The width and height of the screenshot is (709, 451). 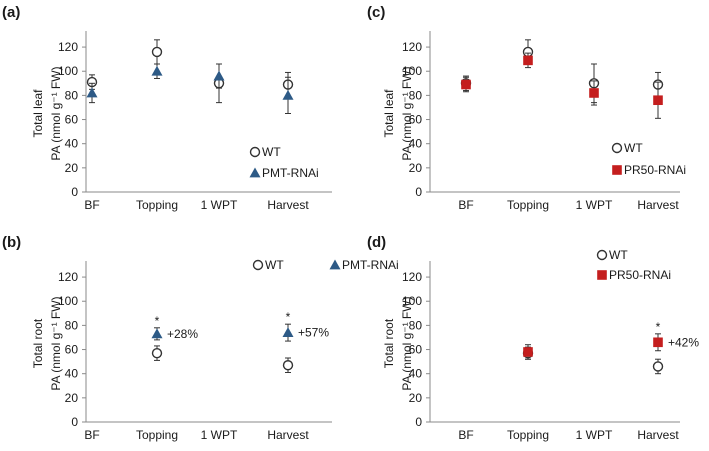 I want to click on panel-label: (d), so click(x=376, y=242).